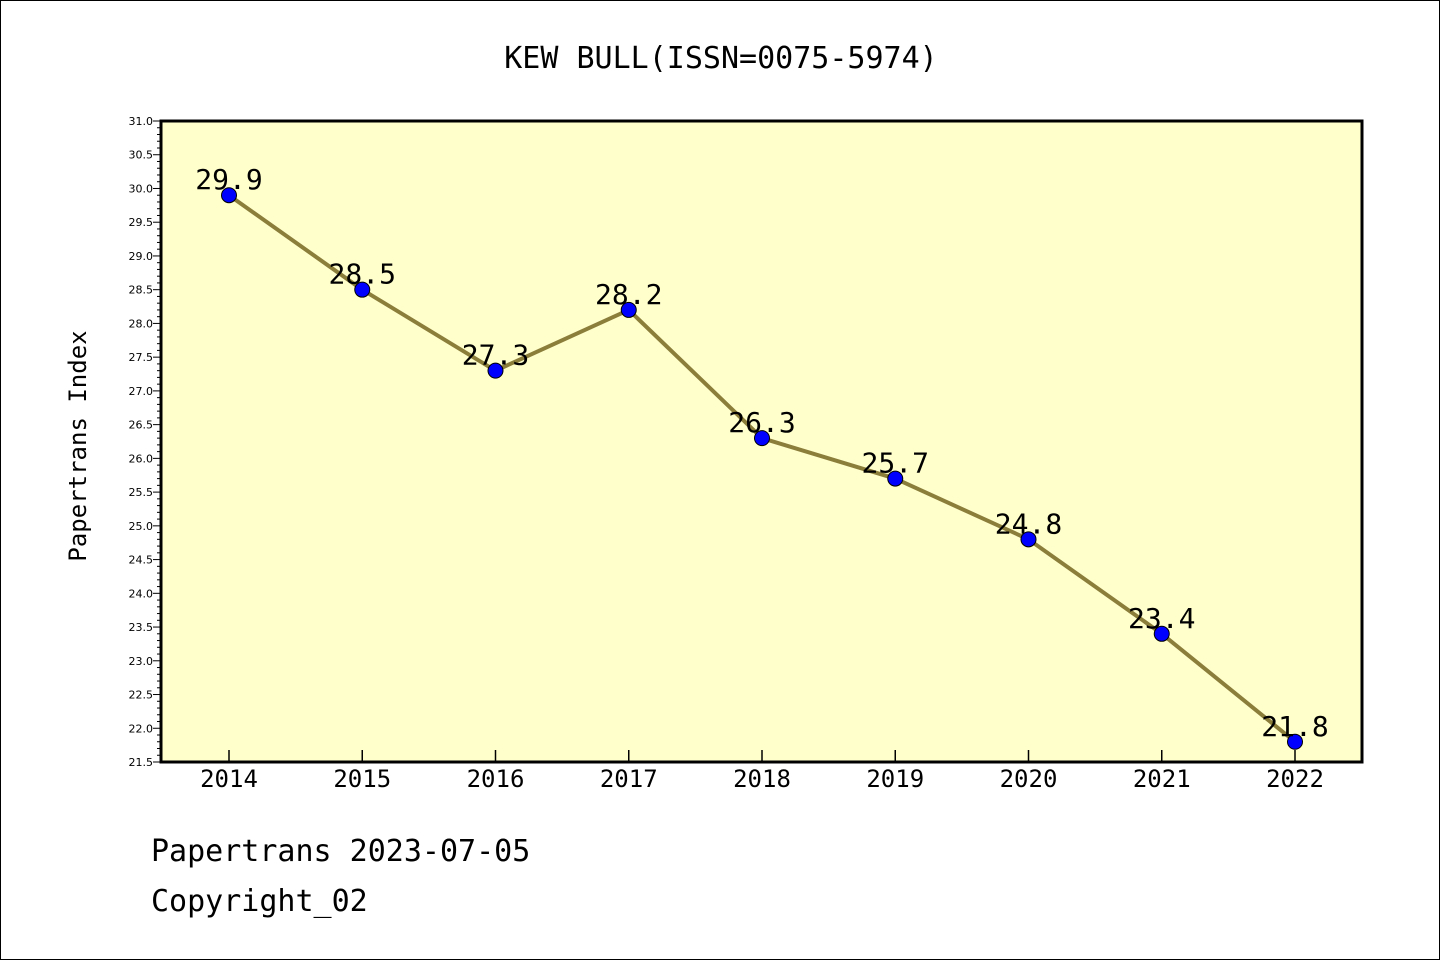 This screenshot has width=1440, height=961. Describe the element at coordinates (1161, 618) in the screenshot. I see `data-label: 23.4` at that location.